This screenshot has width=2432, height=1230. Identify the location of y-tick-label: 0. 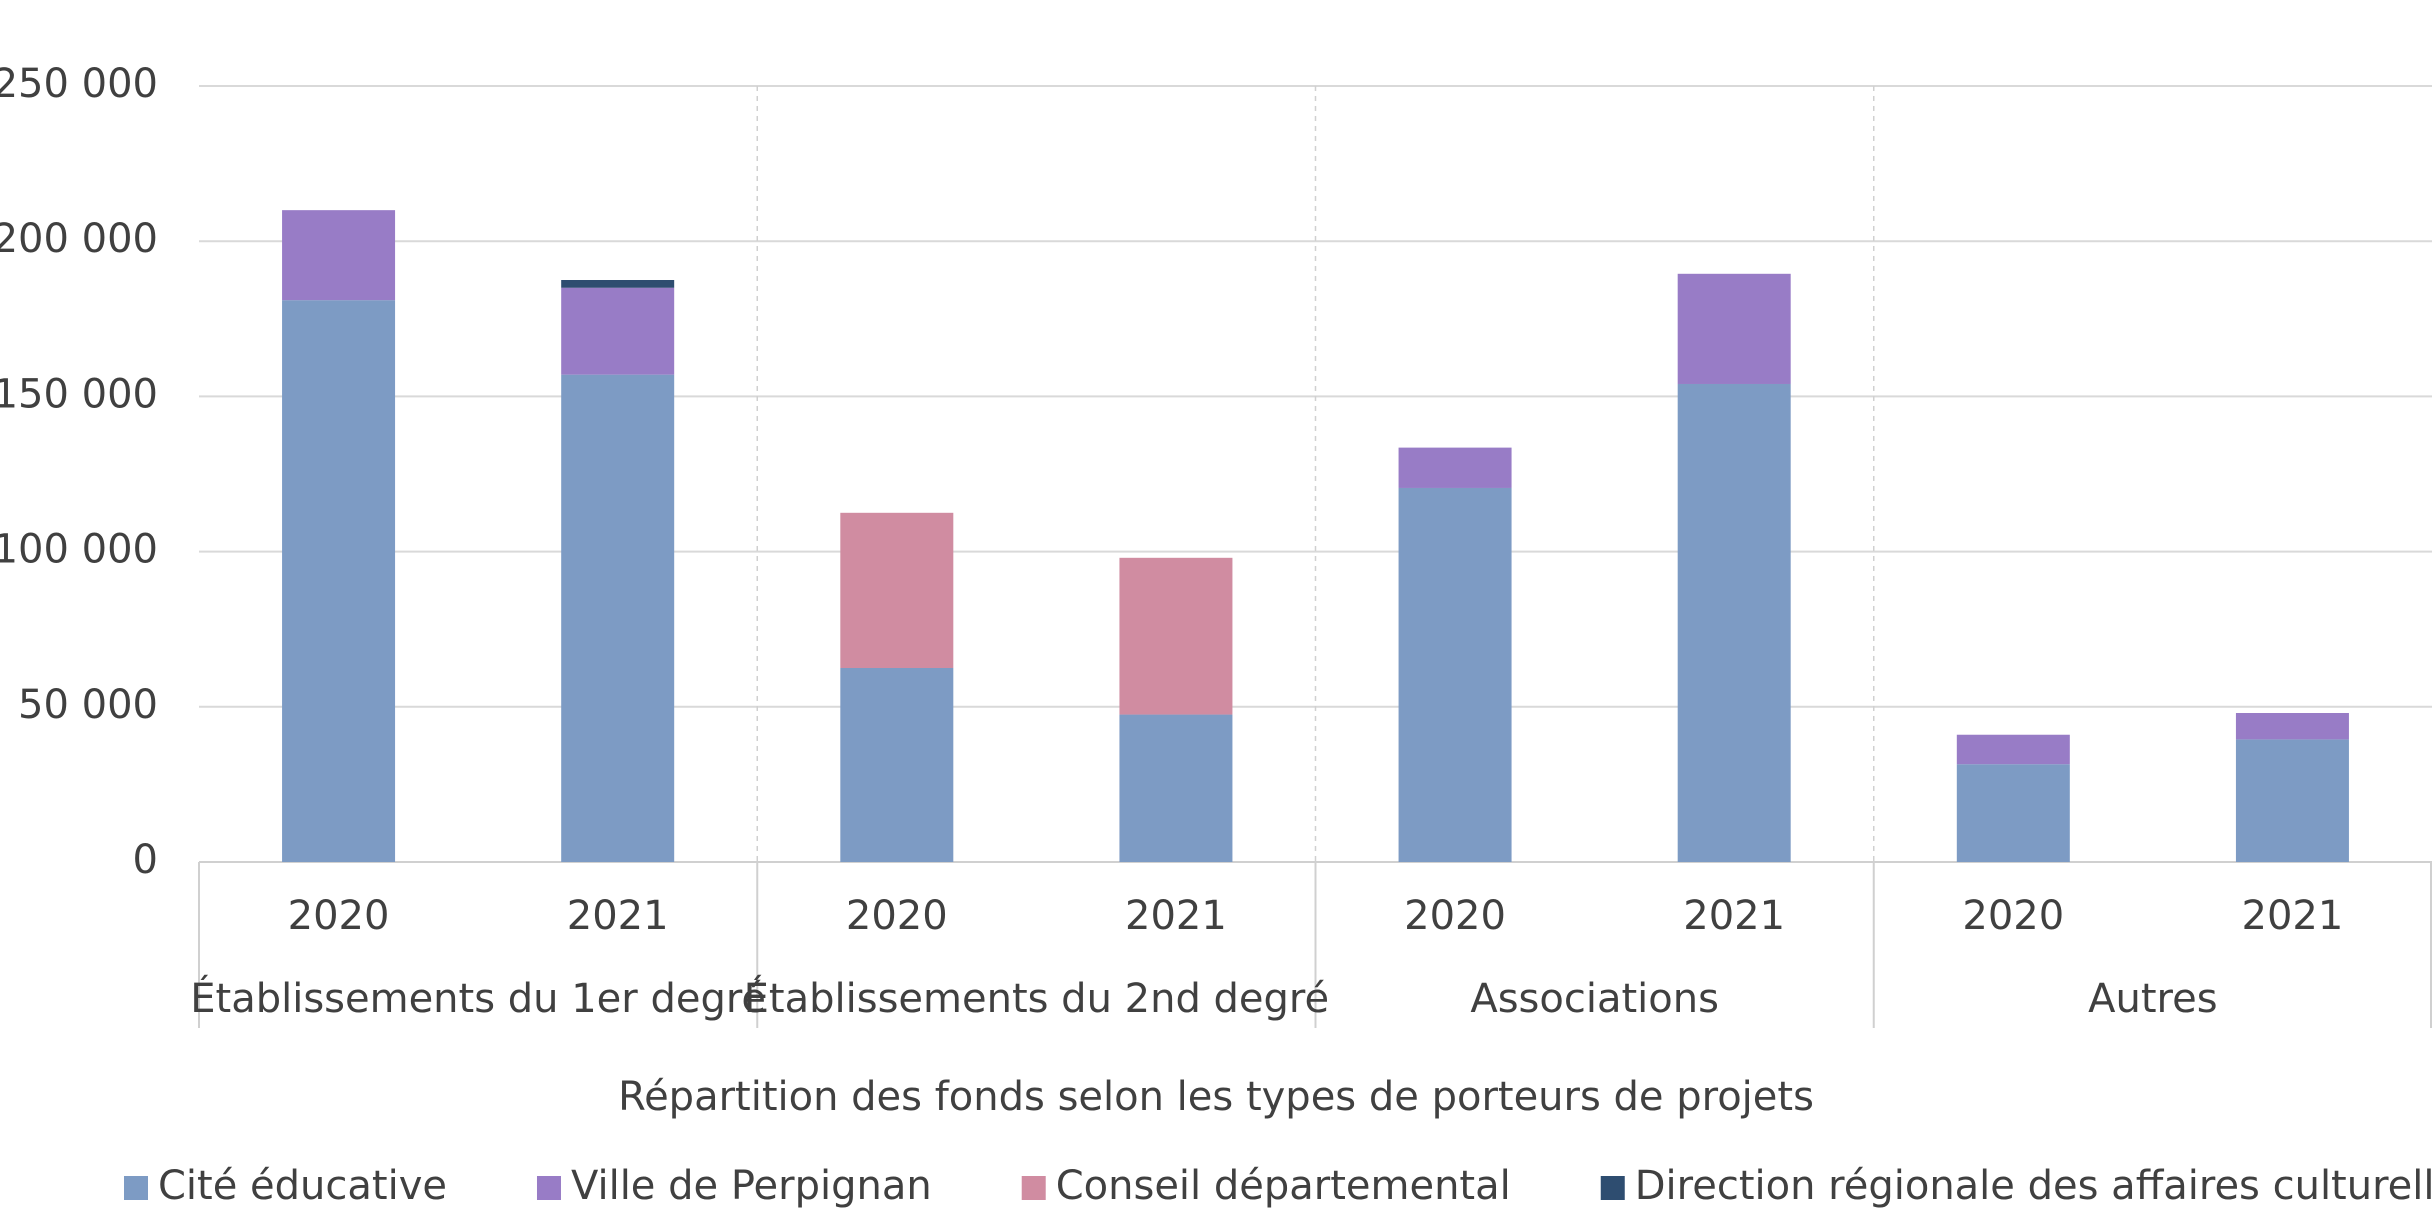
(145, 860).